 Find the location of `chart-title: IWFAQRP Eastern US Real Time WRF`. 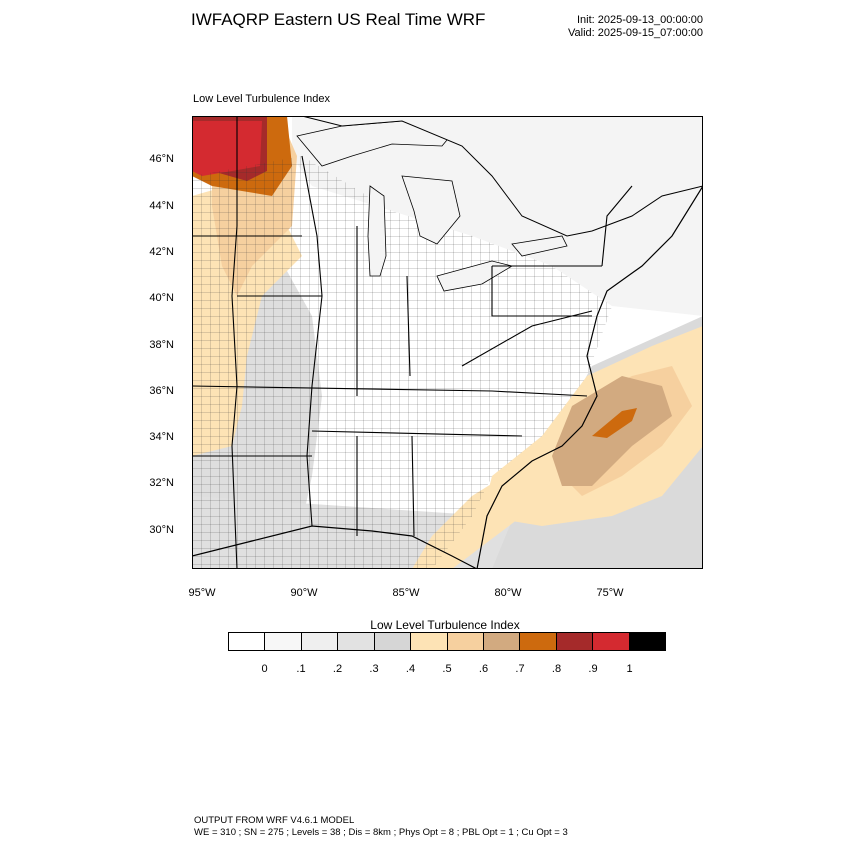

chart-title: IWFAQRP Eastern US Real Time WRF is located at coordinates (338, 19).